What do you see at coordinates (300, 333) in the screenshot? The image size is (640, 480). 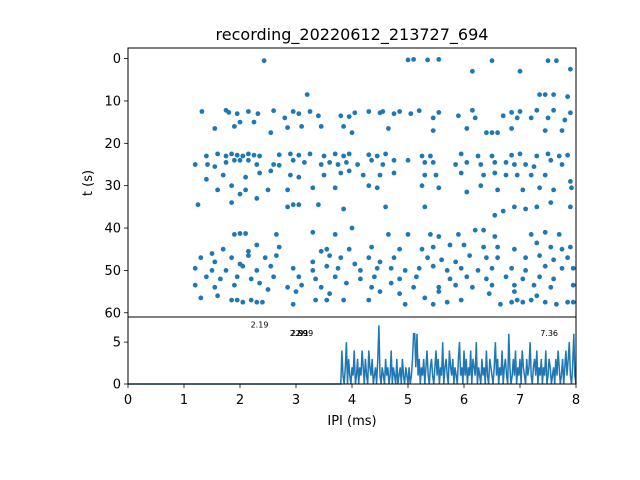 I see `peak-annotation: 2.91` at bounding box center [300, 333].